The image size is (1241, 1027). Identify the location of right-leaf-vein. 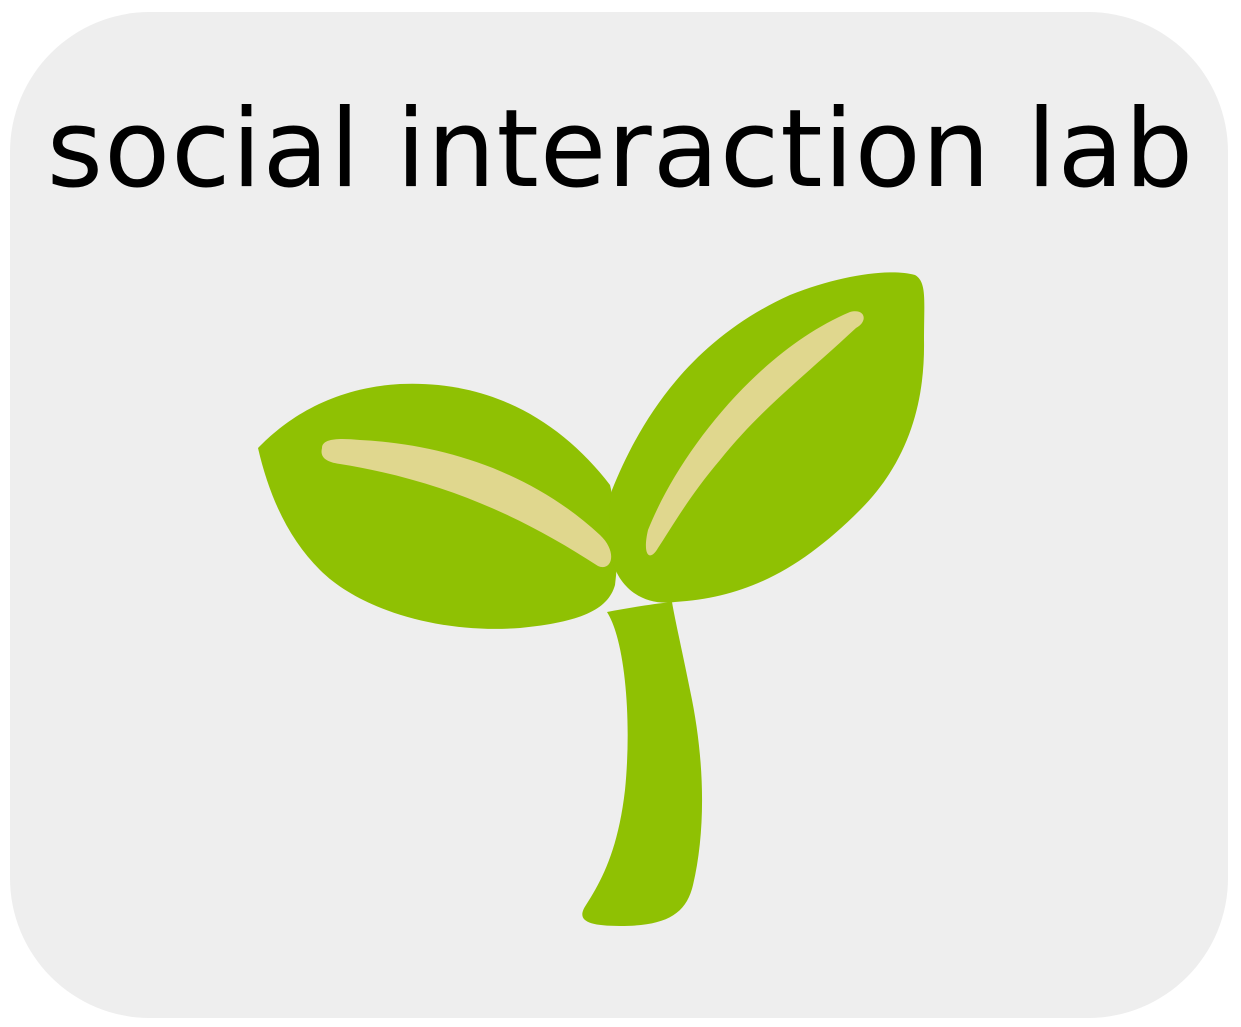
(754, 433).